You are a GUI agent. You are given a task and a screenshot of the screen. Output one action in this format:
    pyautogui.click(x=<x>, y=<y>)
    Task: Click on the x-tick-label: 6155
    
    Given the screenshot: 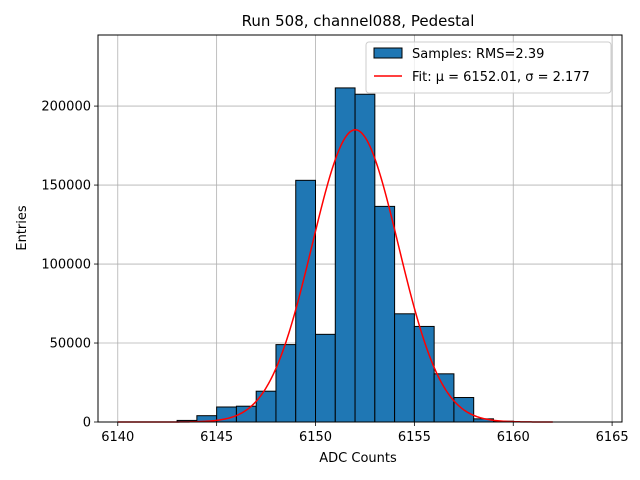 What is the action you would take?
    pyautogui.click(x=414, y=437)
    